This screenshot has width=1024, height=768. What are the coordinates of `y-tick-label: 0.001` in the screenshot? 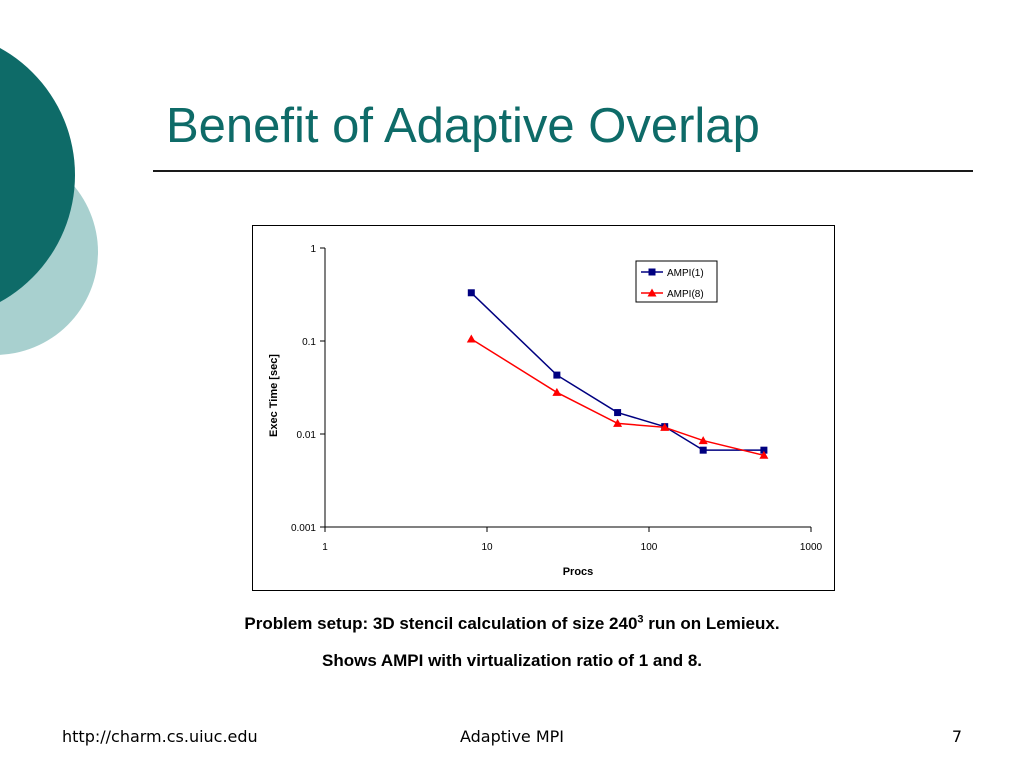 It's located at (303, 528).